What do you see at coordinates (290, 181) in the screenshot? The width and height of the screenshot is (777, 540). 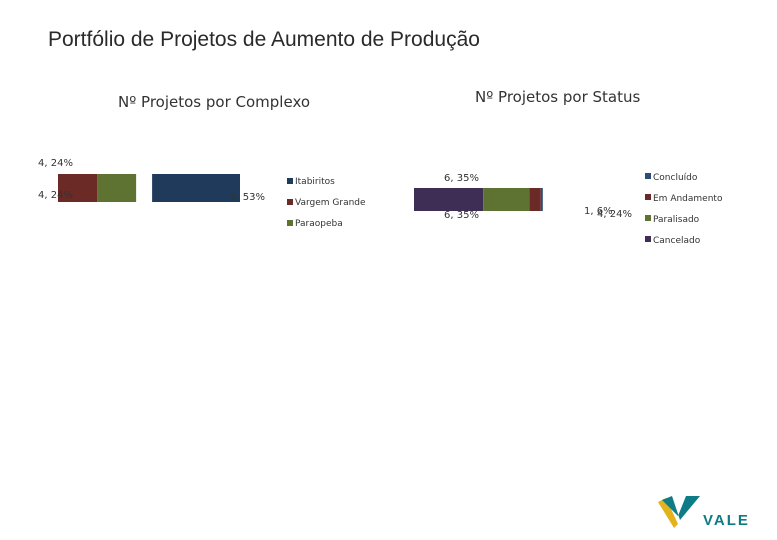 I see `legend-swatch-itabiritos` at bounding box center [290, 181].